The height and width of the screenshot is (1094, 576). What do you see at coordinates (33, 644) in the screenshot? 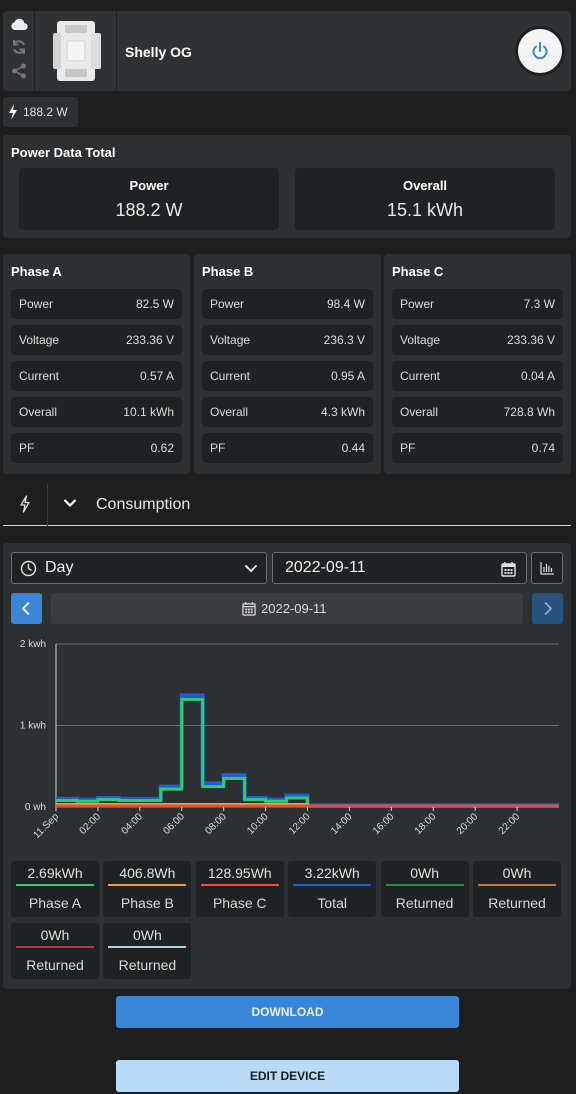
I see `y-tick-label: 2 kwh` at bounding box center [33, 644].